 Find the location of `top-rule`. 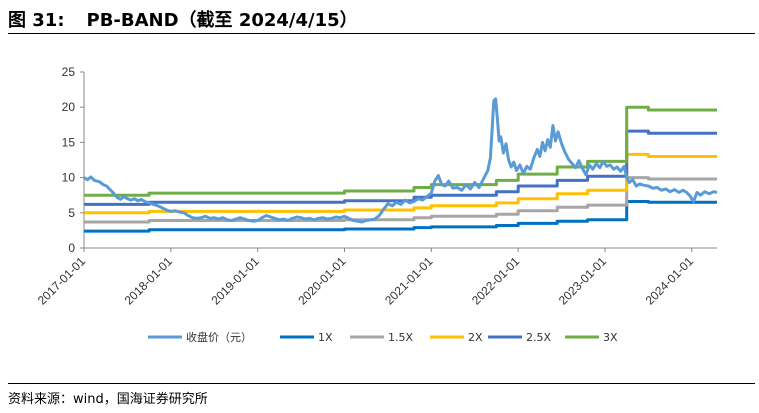

top-rule is located at coordinates (381, 33).